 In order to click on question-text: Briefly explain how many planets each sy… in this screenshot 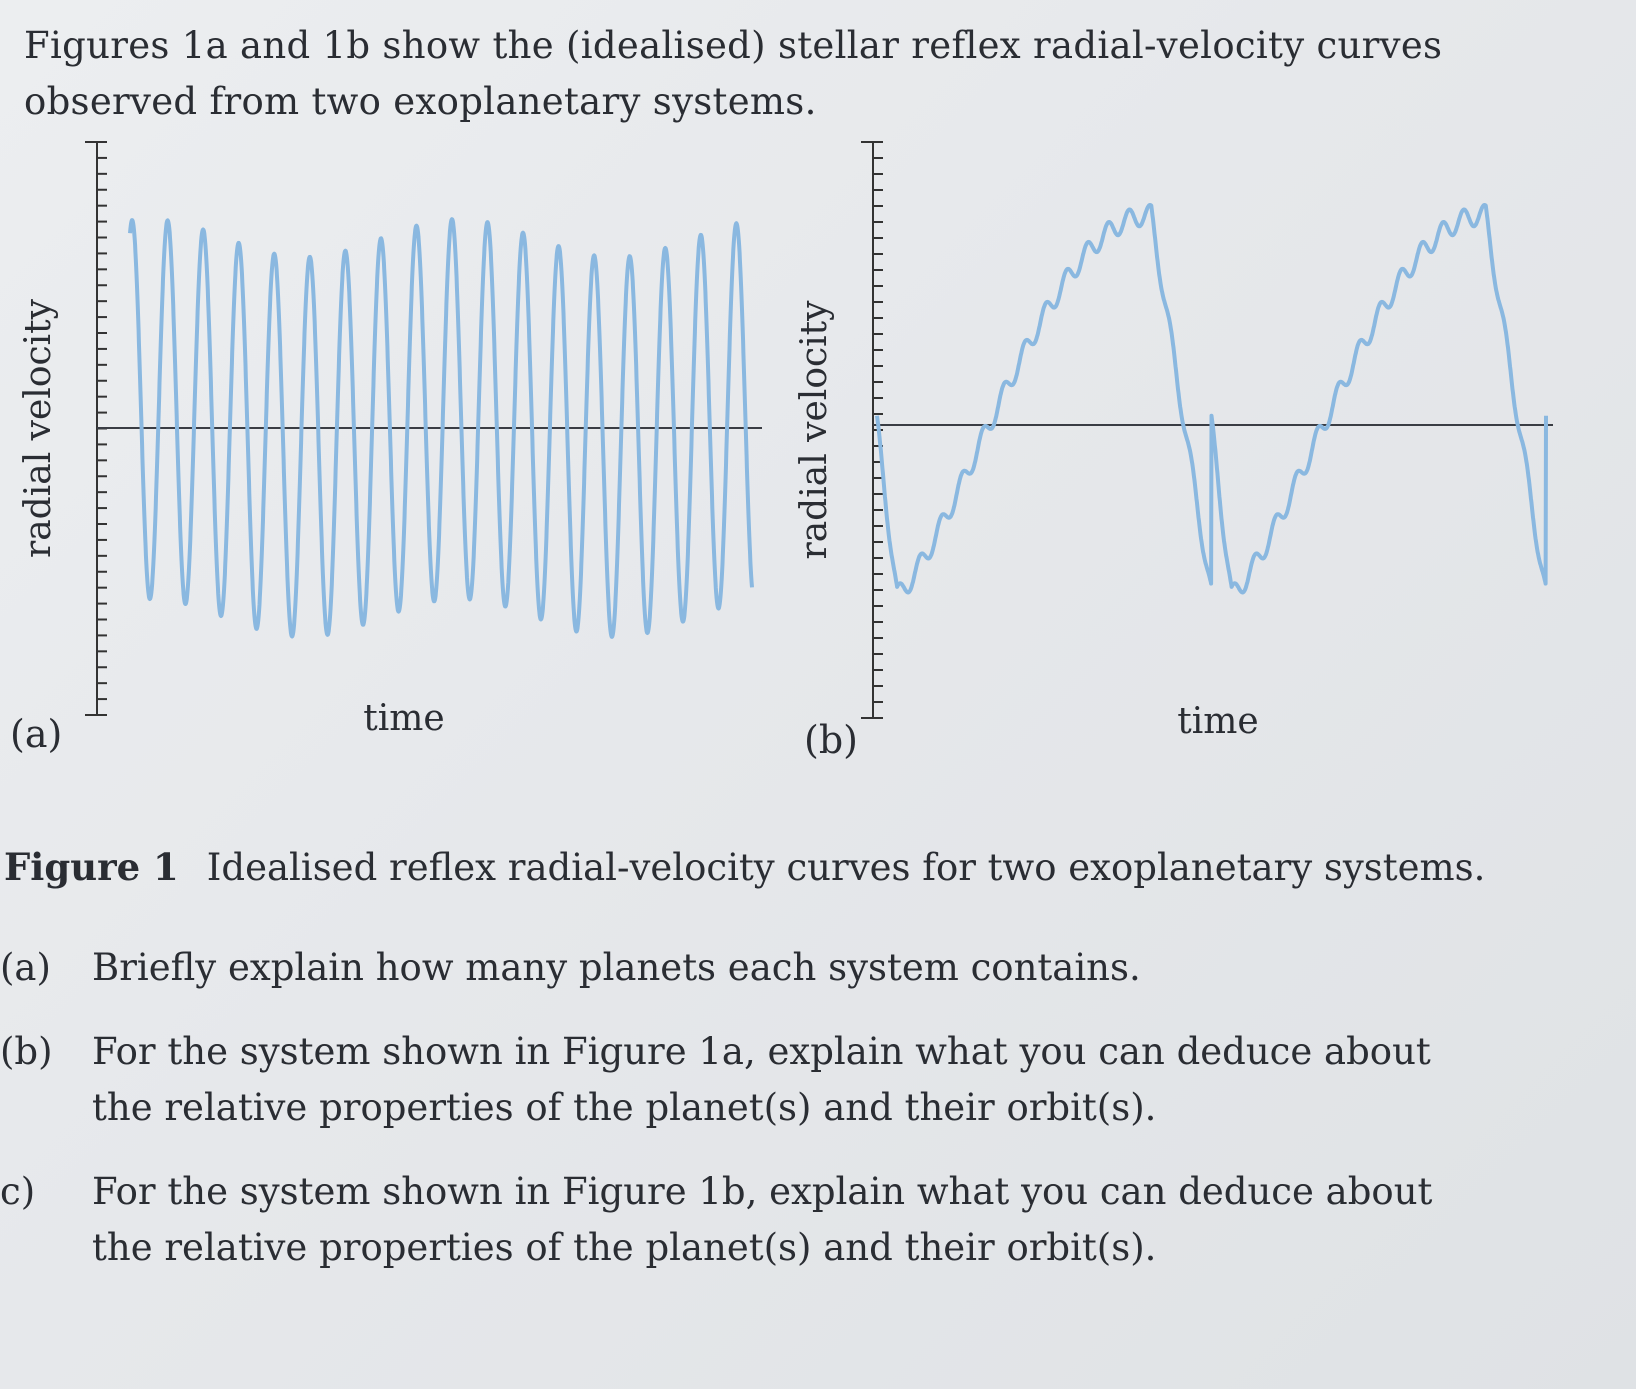, I will do `click(832, 968)`.